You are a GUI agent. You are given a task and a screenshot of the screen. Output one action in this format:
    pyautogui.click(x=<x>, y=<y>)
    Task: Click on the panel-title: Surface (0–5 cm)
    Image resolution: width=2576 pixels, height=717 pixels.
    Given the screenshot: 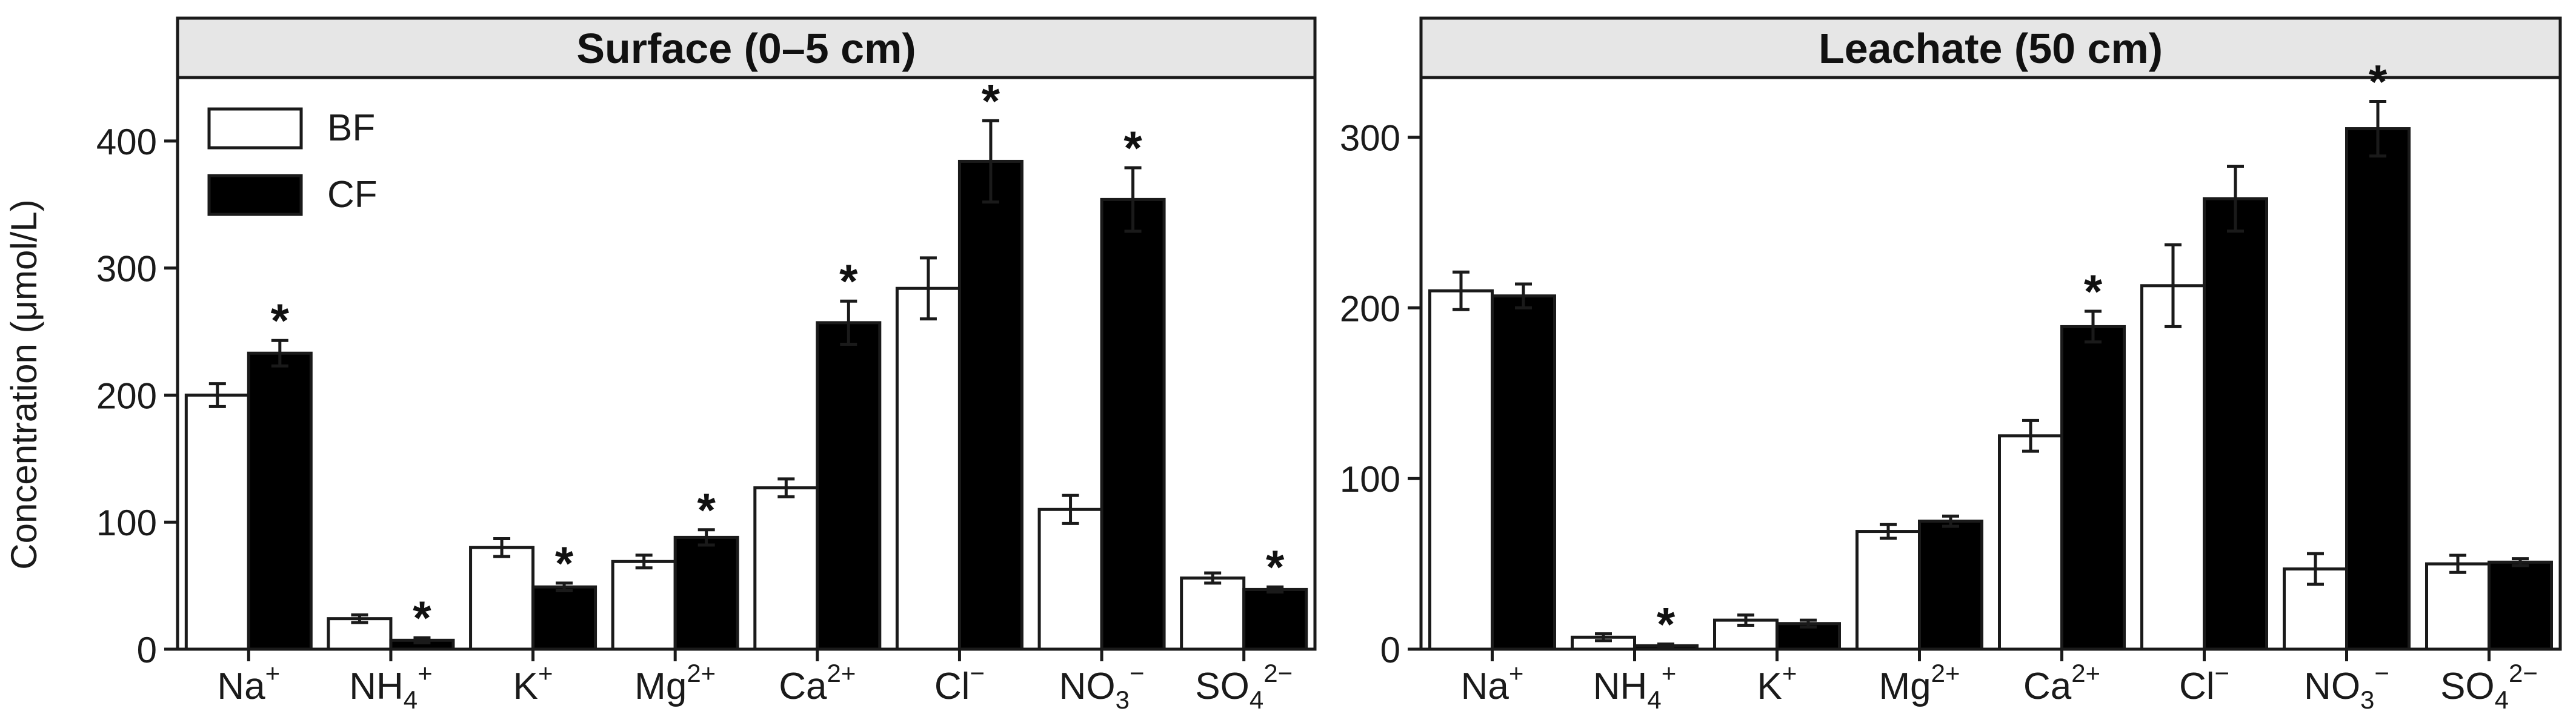 What is the action you would take?
    pyautogui.click(x=746, y=49)
    